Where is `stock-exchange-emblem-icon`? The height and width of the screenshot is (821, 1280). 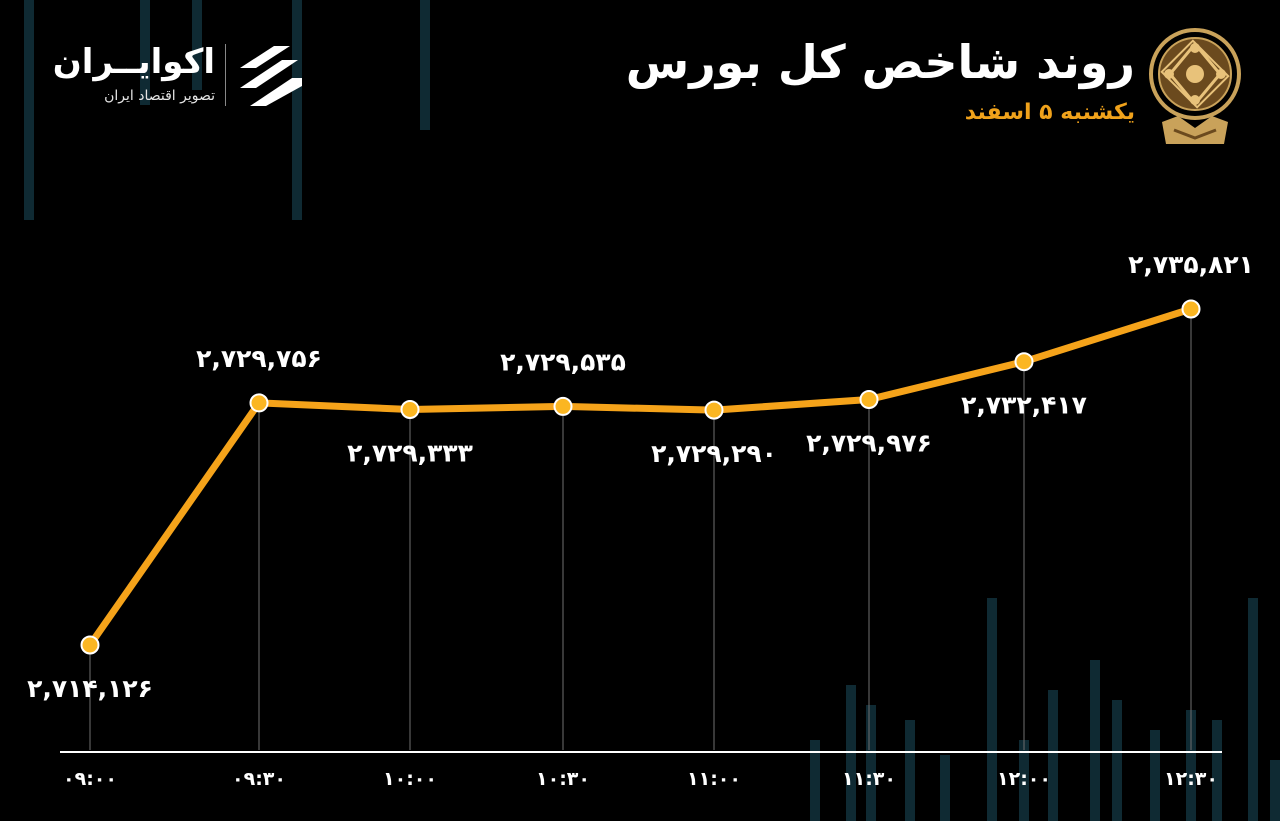 stock-exchange-emblem-icon is located at coordinates (1195, 86).